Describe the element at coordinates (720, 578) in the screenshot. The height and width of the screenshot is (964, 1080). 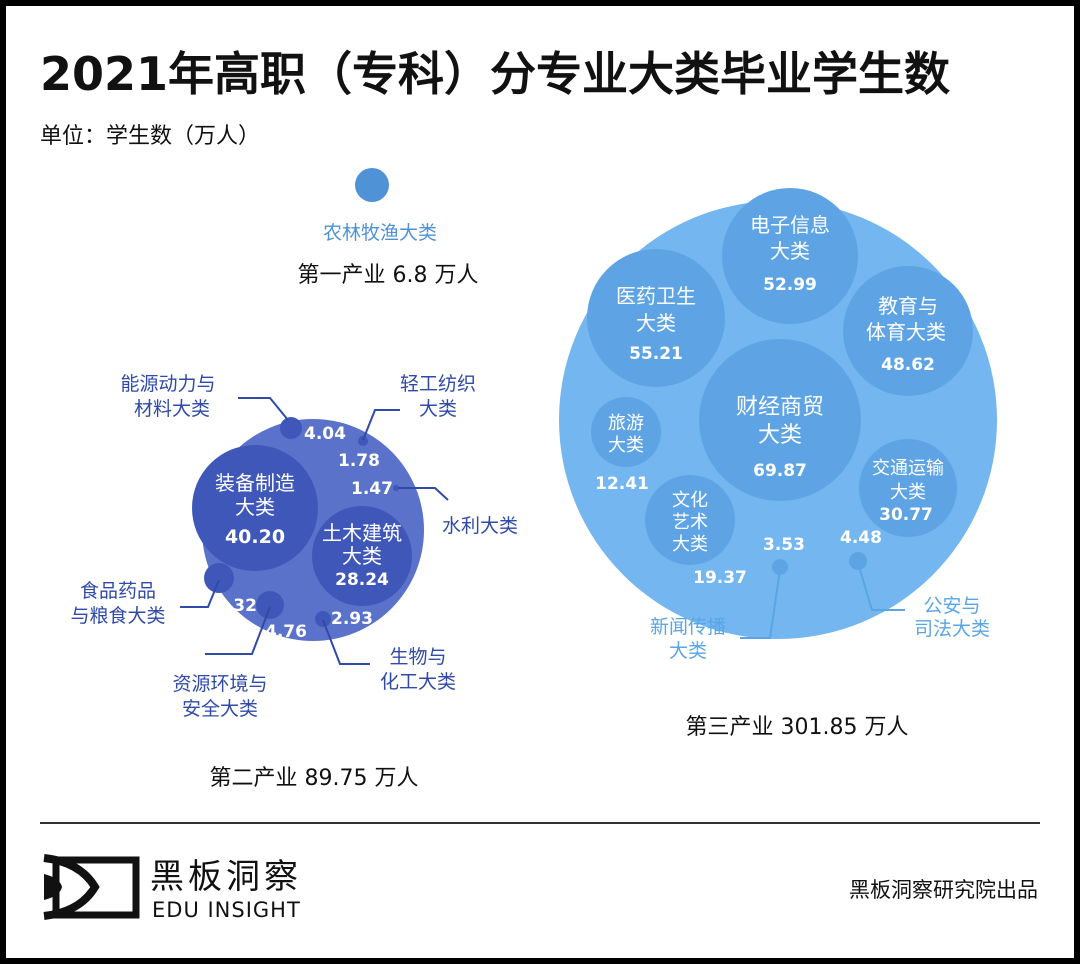
I see `value-culture: 19.37` at that location.